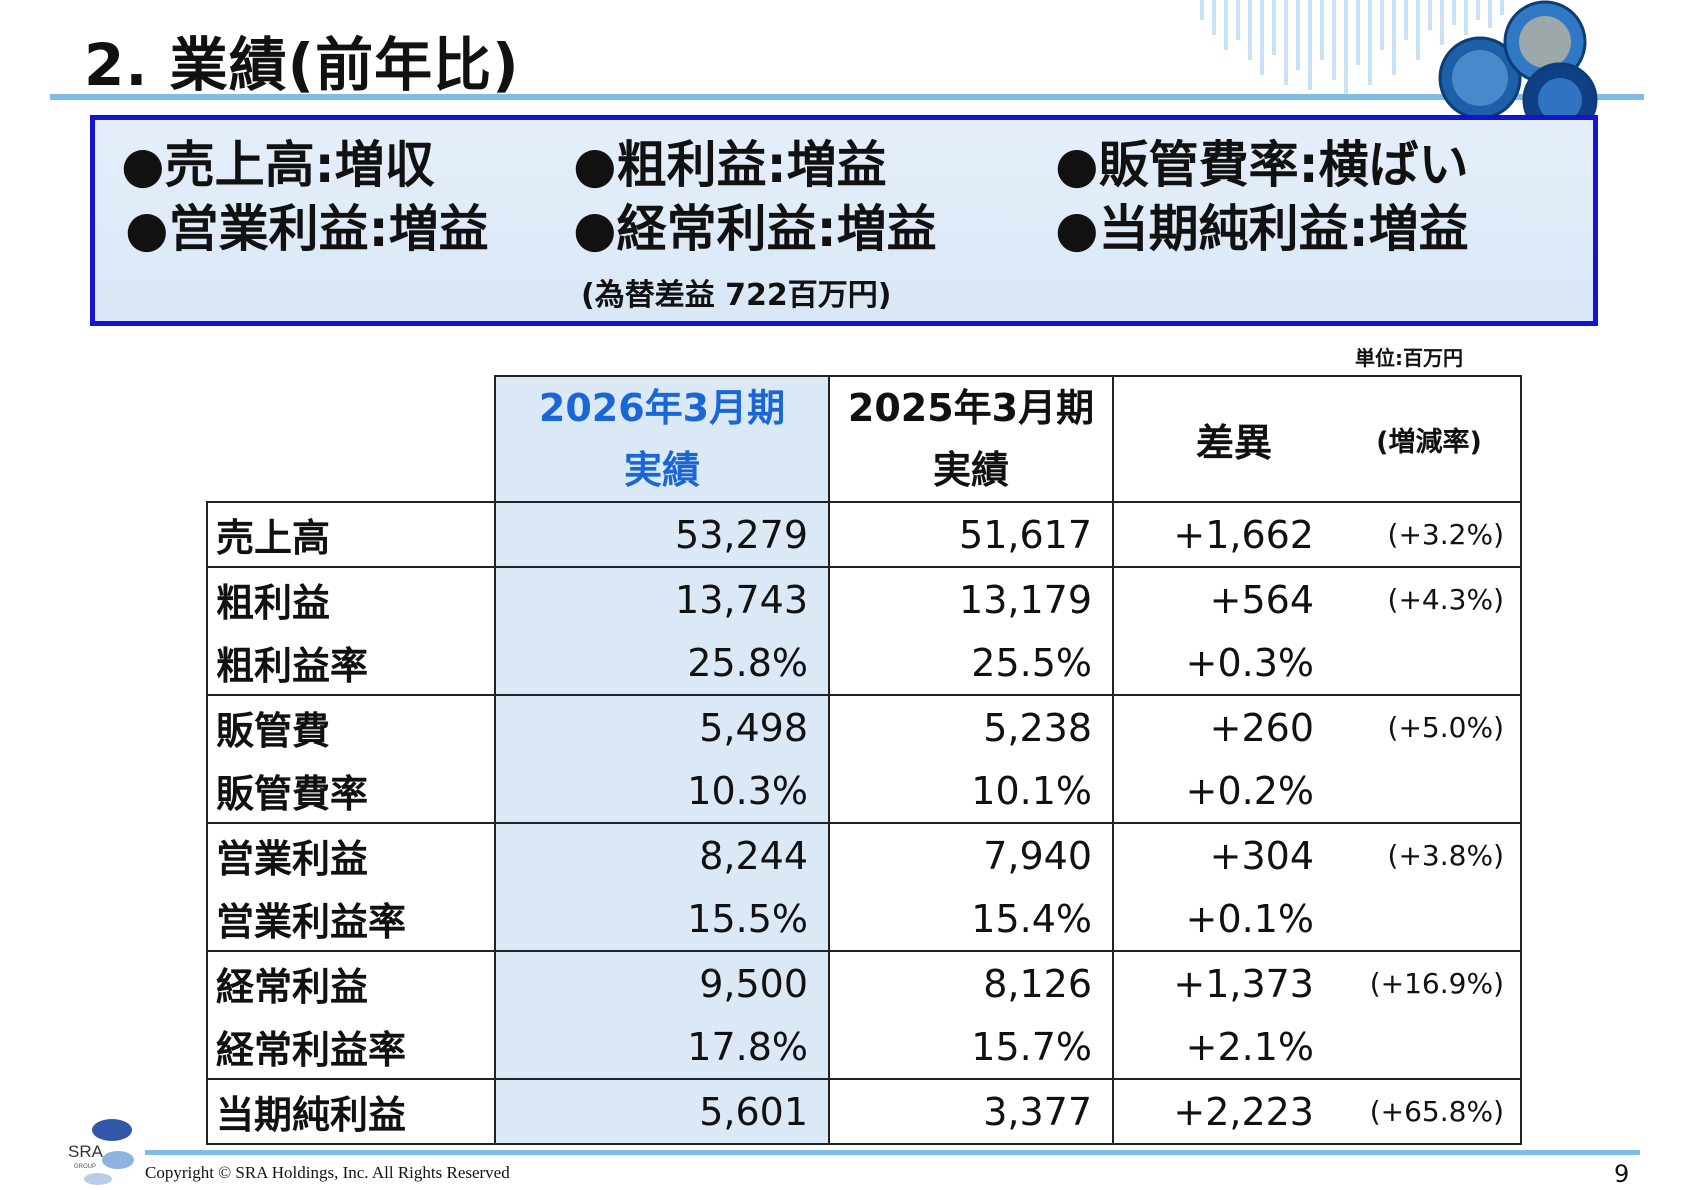  What do you see at coordinates (971, 791) in the screenshot?
I see `prior-value: 10.1%` at bounding box center [971, 791].